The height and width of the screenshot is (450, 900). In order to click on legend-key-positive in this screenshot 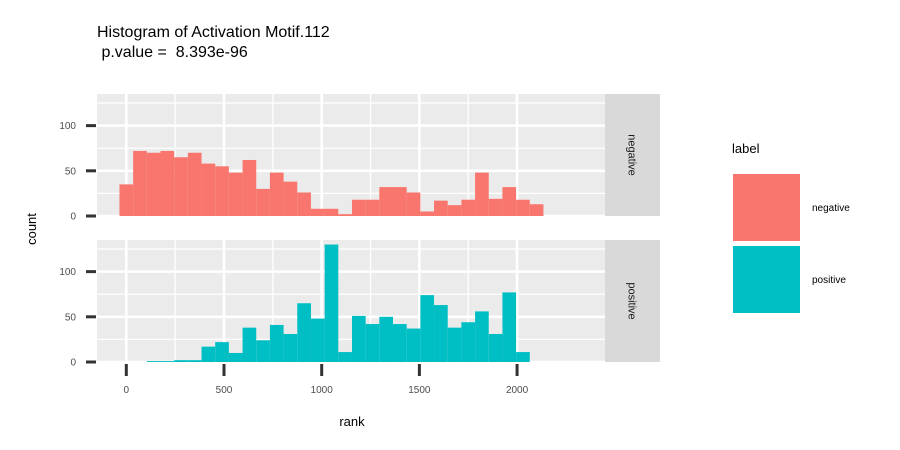, I will do `click(766, 279)`.